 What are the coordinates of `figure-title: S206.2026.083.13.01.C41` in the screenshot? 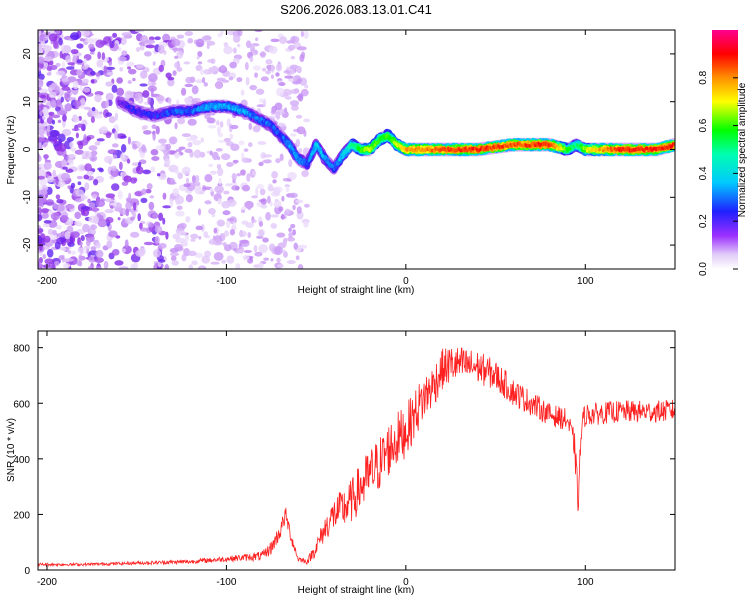 It's located at (356, 9).